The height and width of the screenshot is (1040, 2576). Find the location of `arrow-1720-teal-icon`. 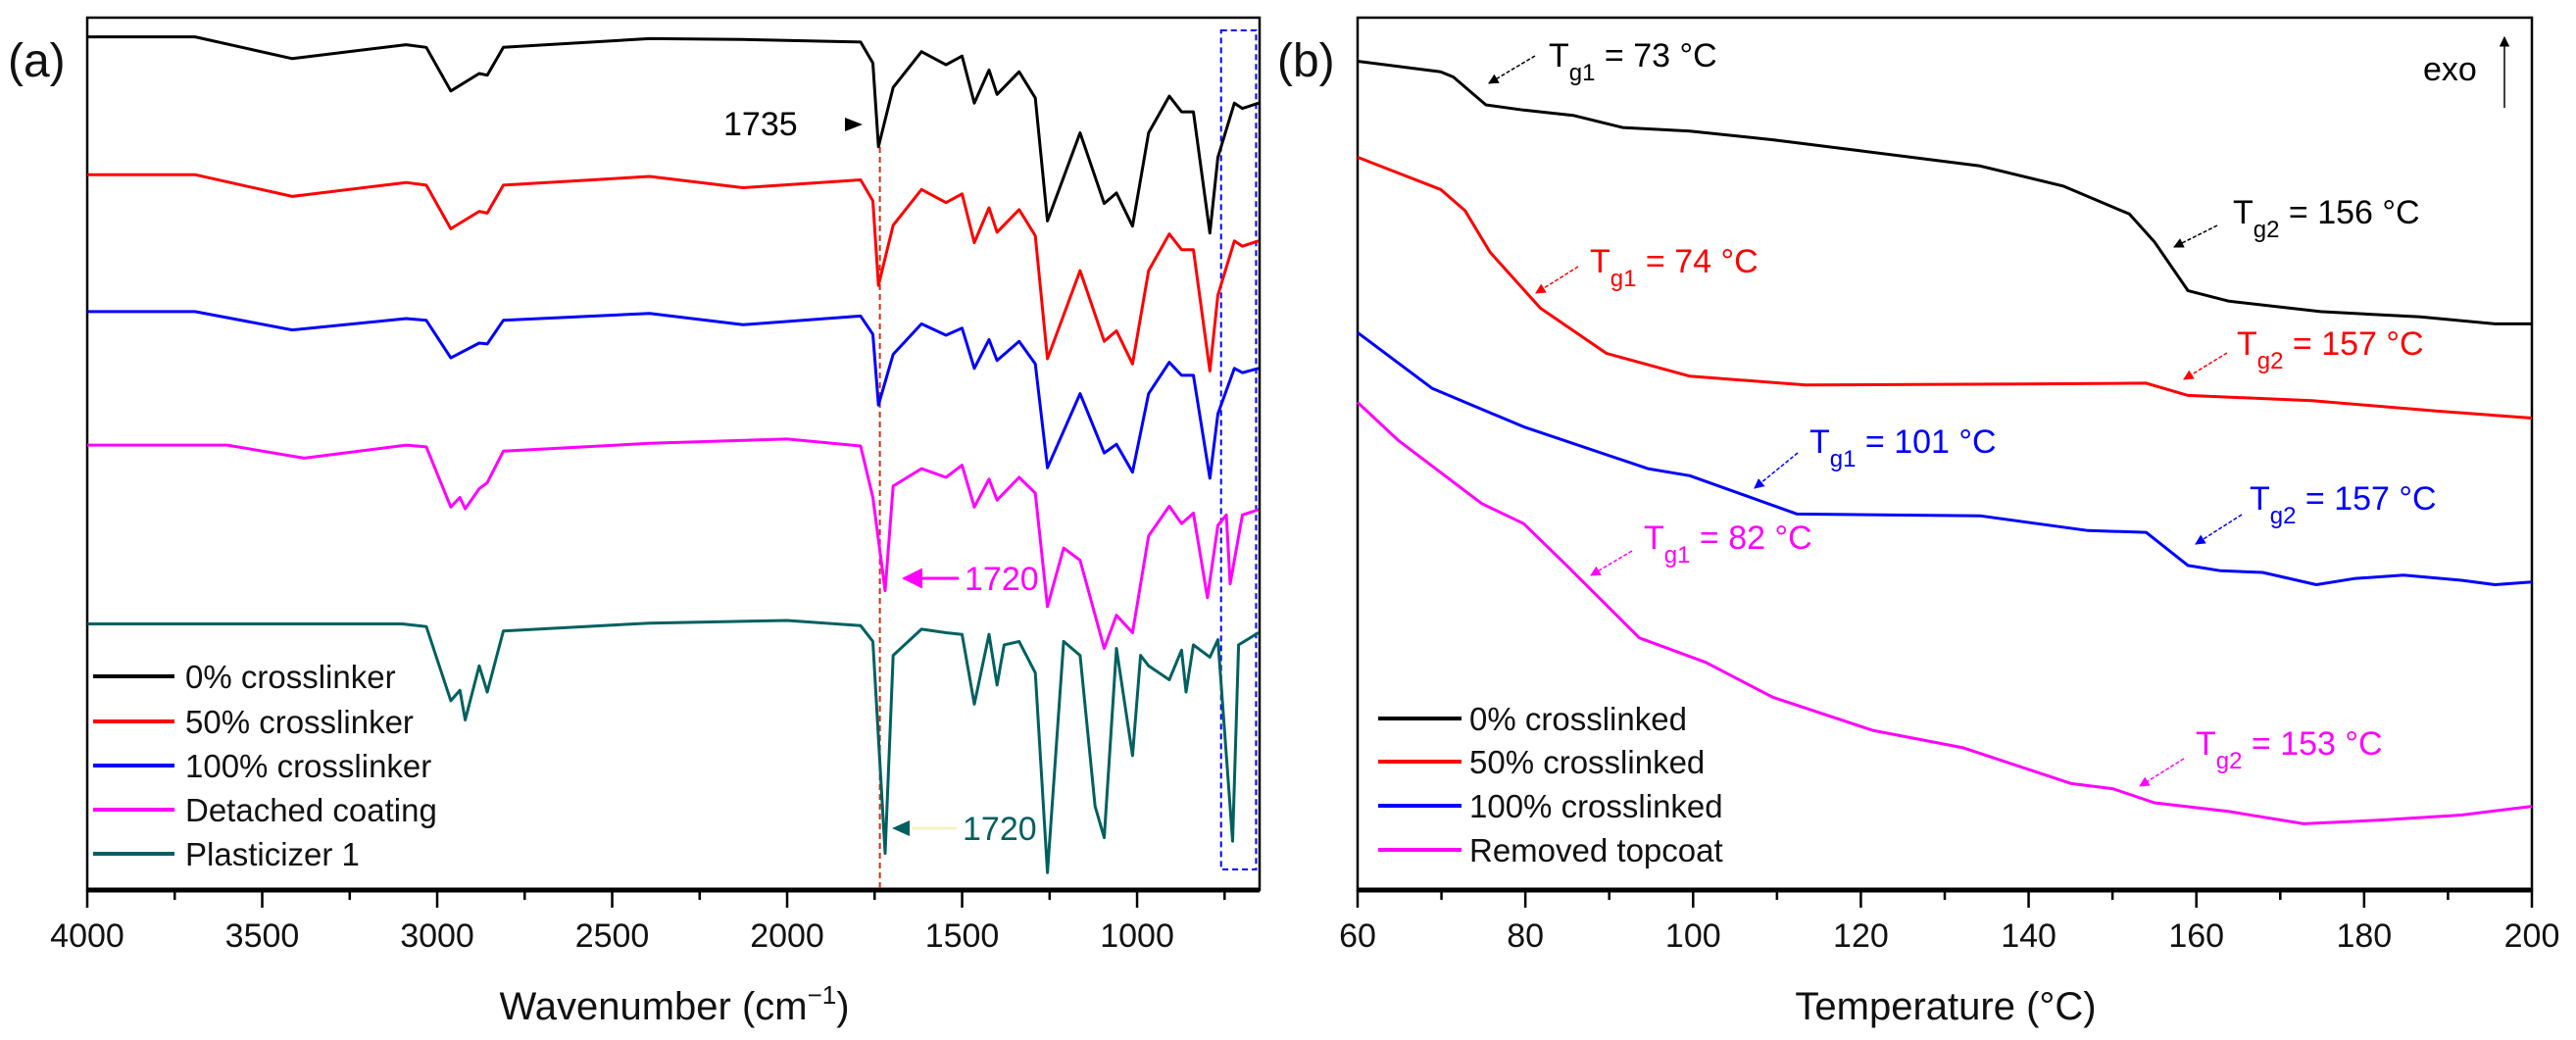

arrow-1720-teal-icon is located at coordinates (901, 828).